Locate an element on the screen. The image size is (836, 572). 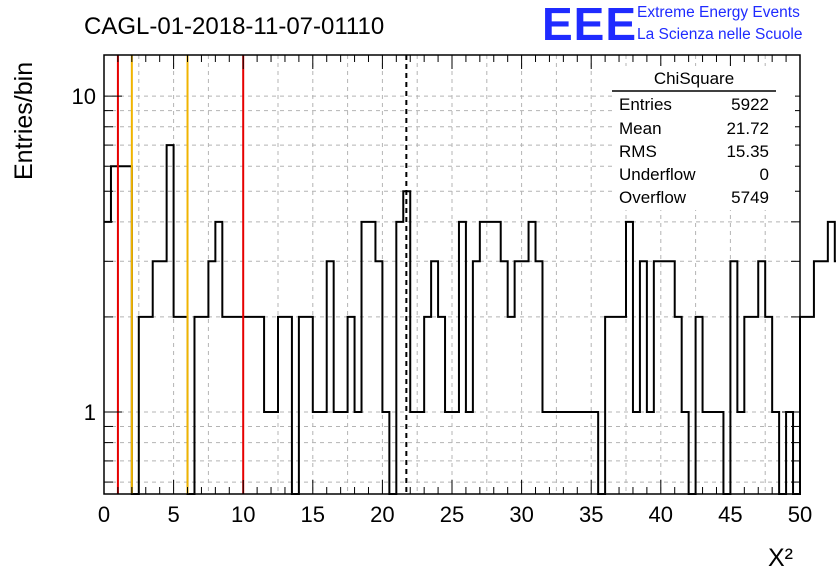
chart-title: CAGL-01-2018-11-07-01110 is located at coordinates (234, 26).